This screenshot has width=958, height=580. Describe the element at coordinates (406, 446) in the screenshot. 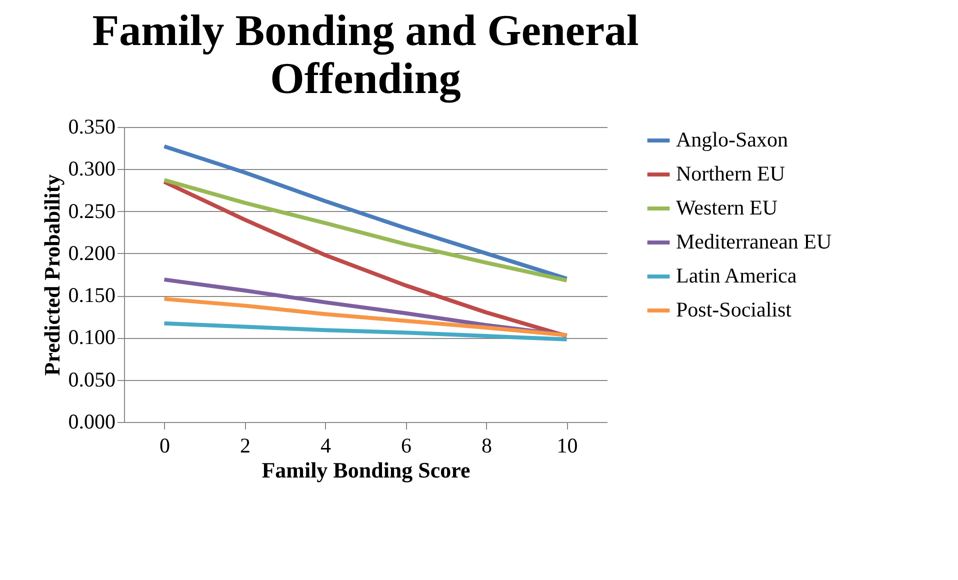

I see `x-tick-label: 6` at that location.